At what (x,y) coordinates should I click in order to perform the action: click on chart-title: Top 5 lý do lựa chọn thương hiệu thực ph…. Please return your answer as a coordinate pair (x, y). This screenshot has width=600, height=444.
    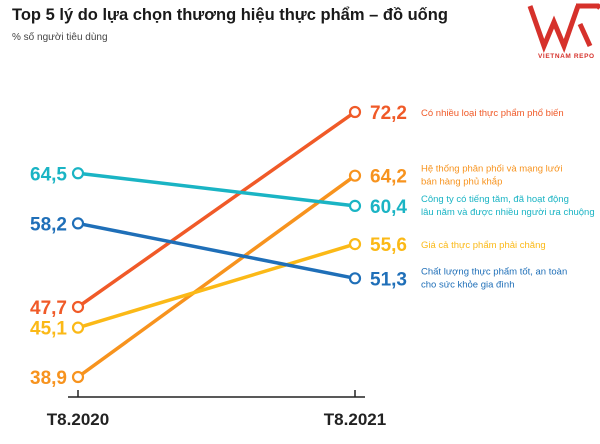
    Looking at the image, I should click on (230, 15).